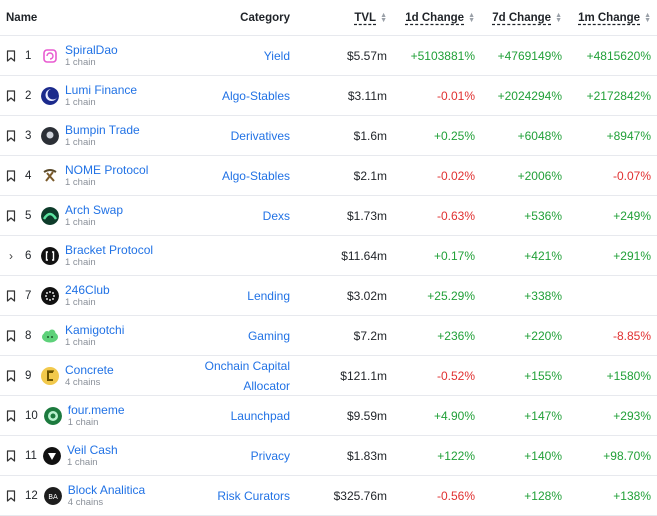 The image size is (657, 516). What do you see at coordinates (11, 255) in the screenshot?
I see `chevron-right-icon: ›` at bounding box center [11, 255].